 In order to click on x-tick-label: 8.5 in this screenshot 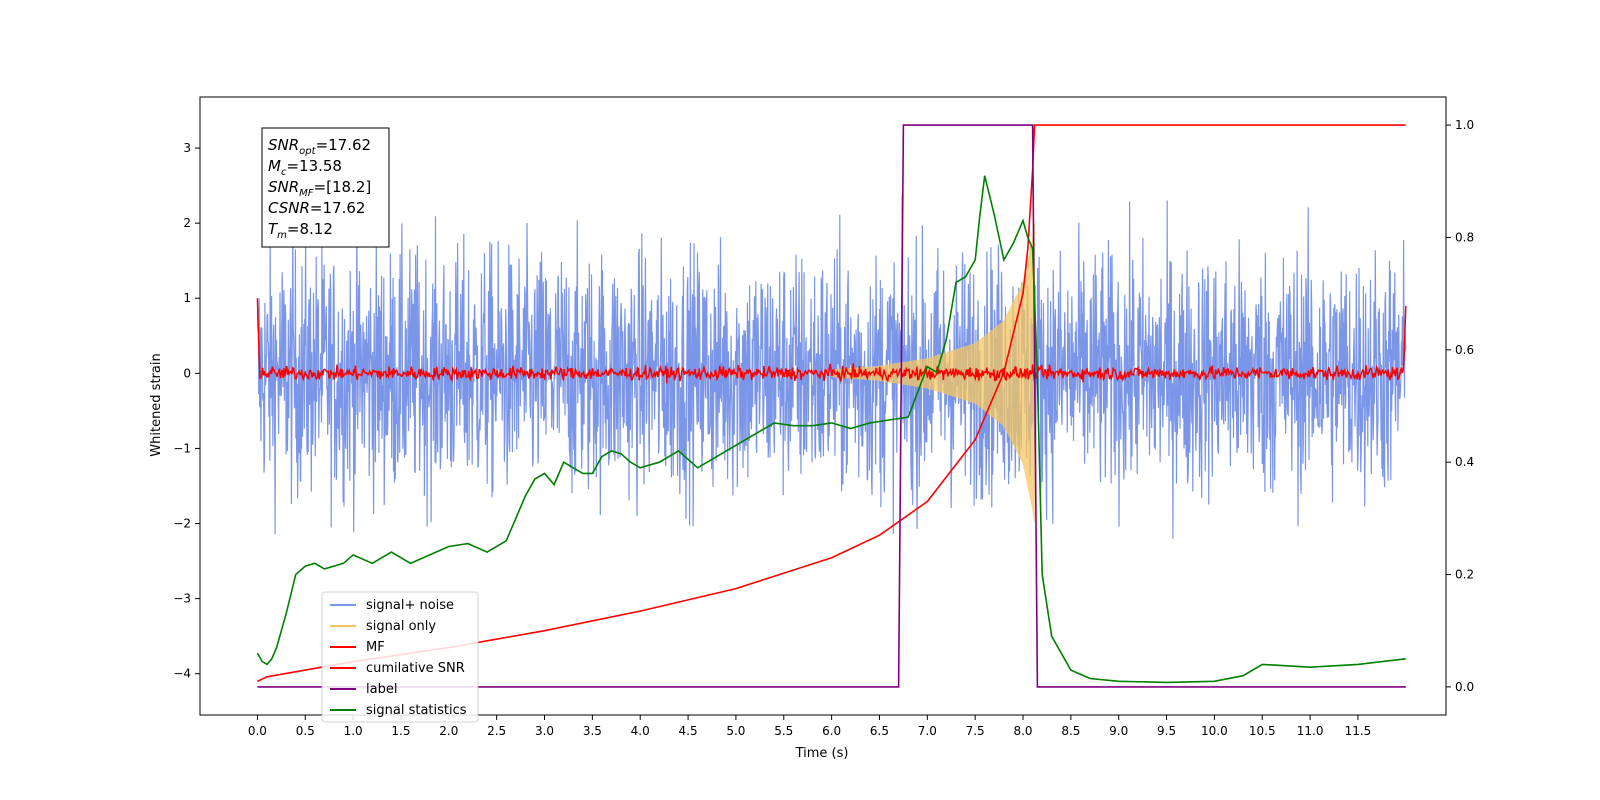, I will do `click(1070, 731)`.